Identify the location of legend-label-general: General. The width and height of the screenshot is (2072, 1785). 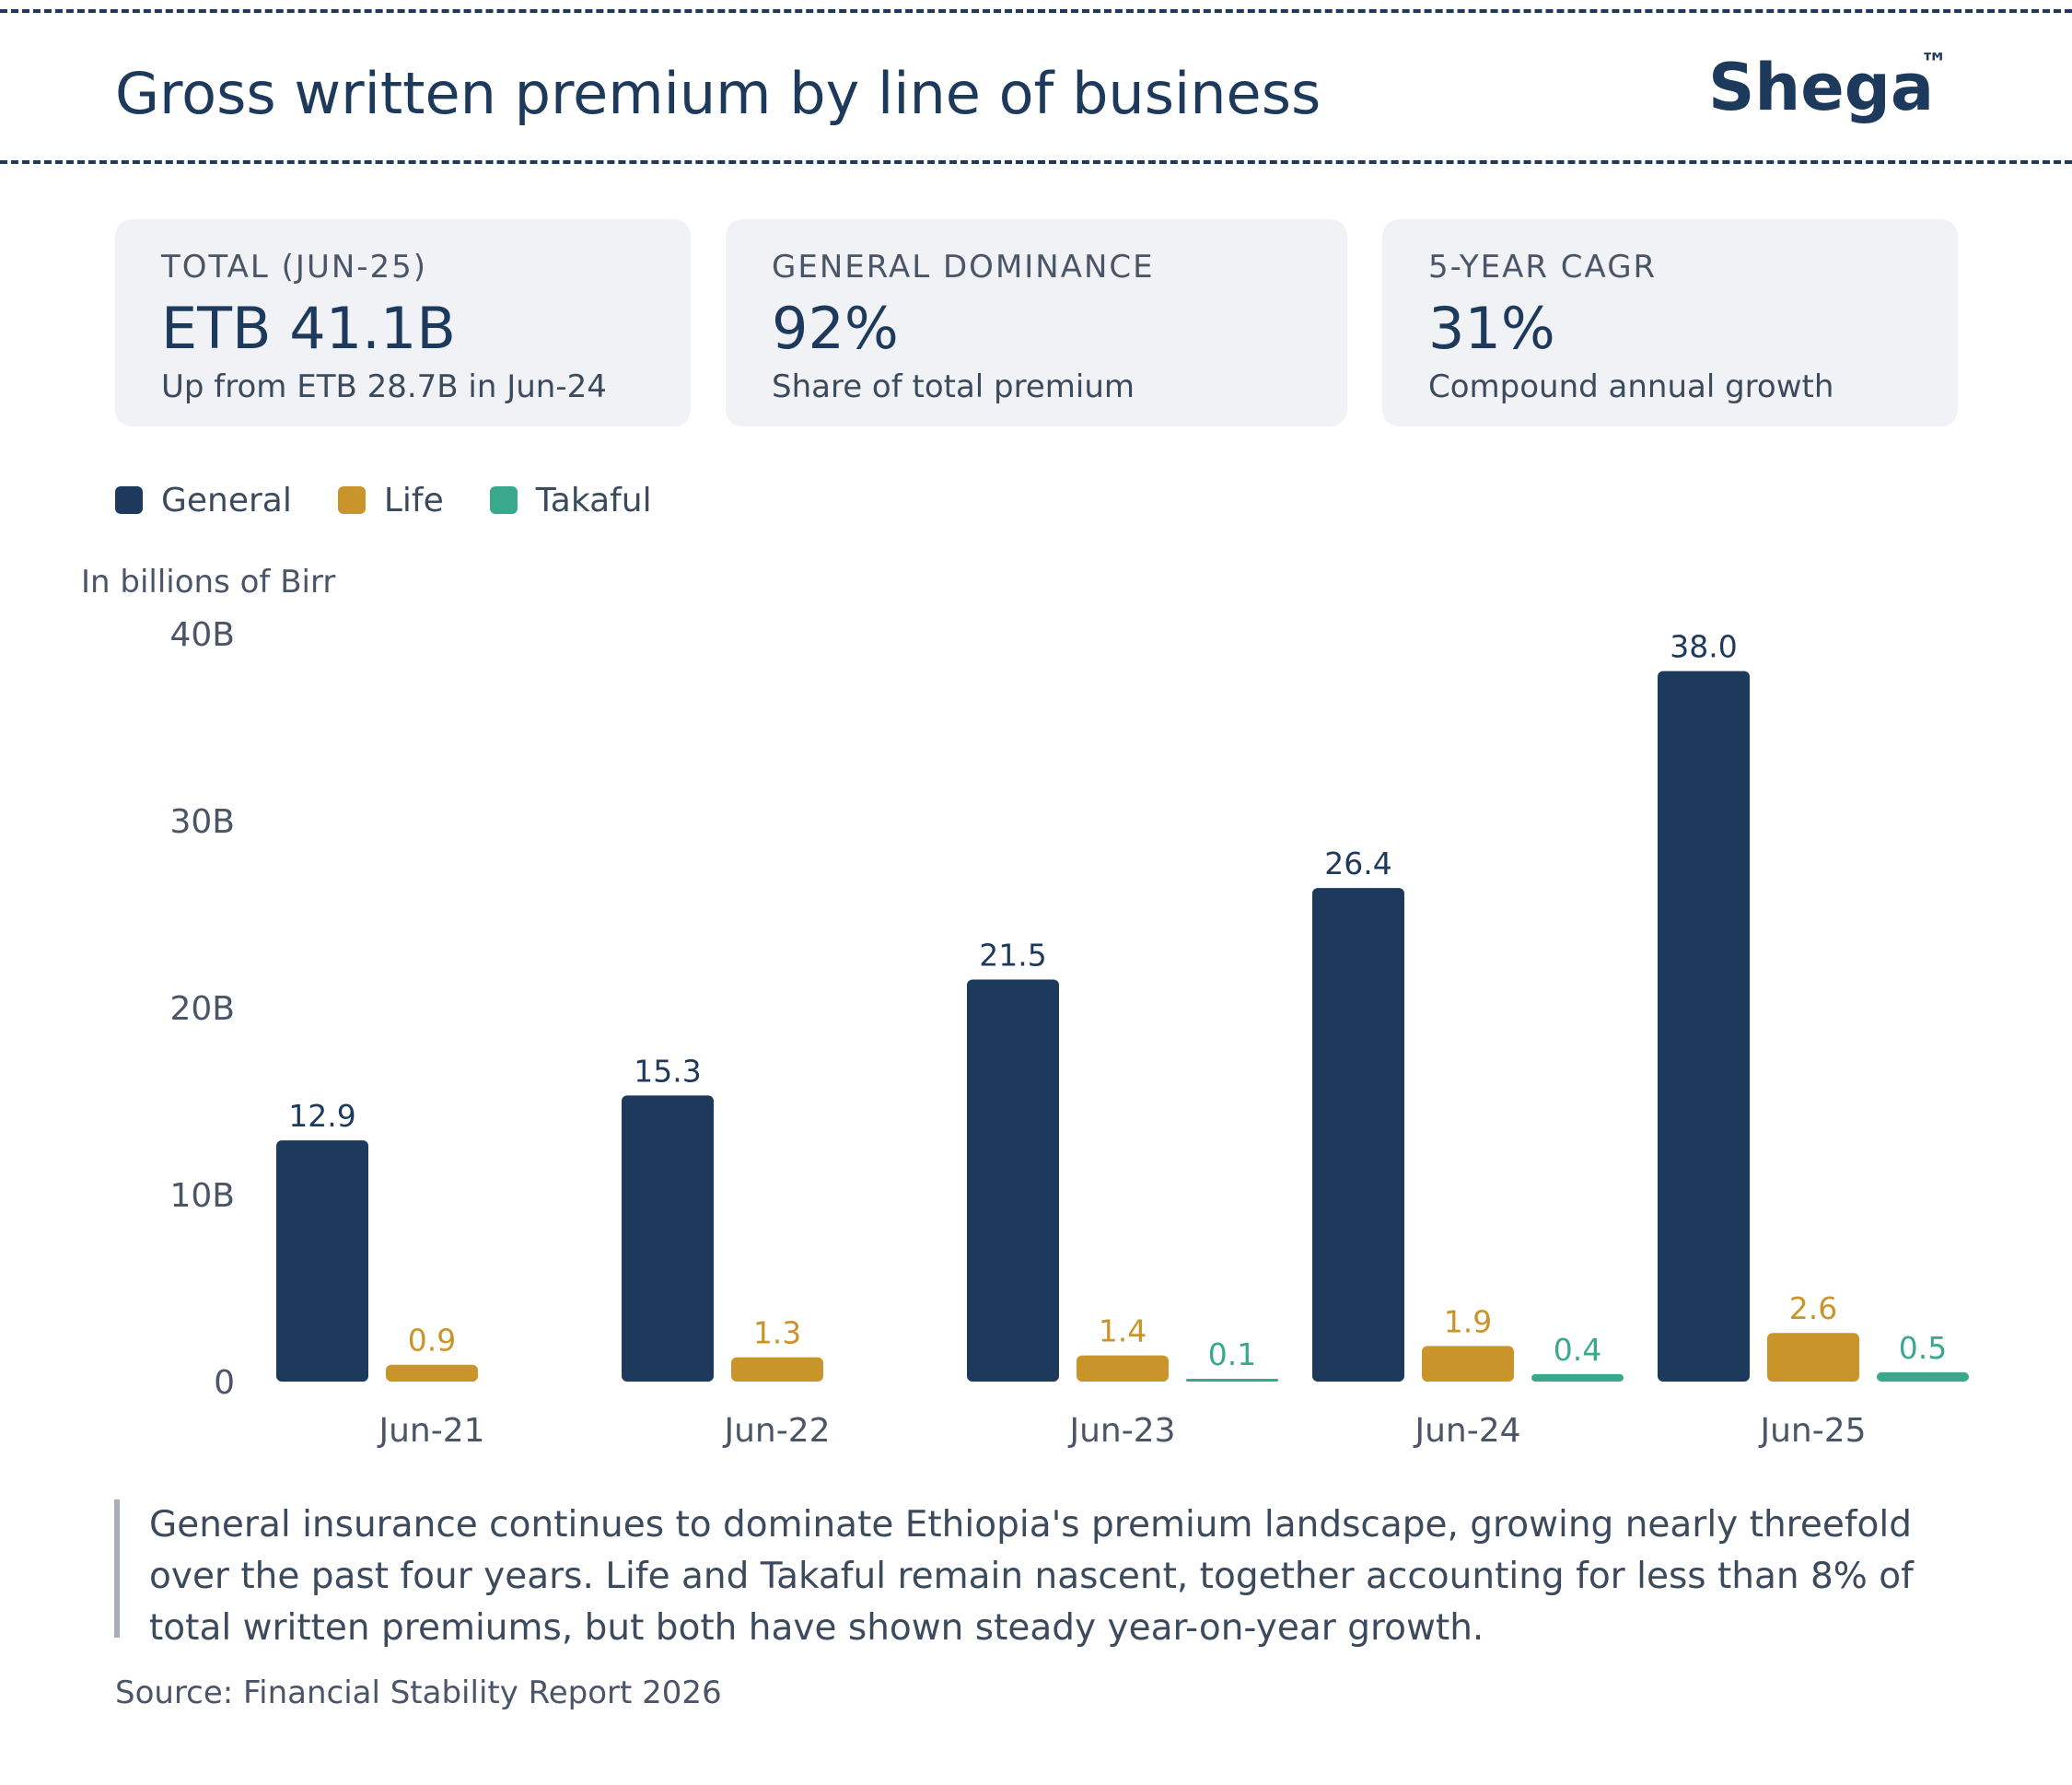
(226, 500).